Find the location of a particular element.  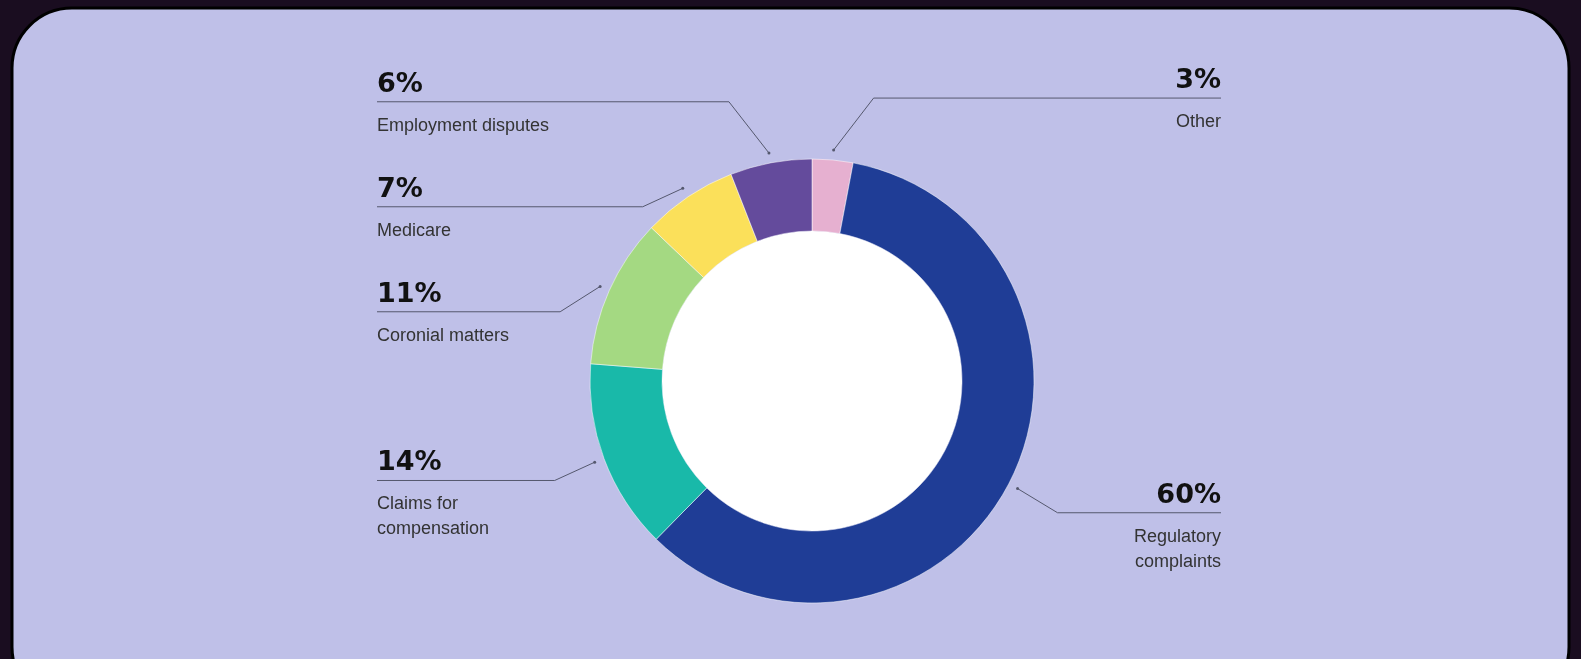

data-label: 60% is located at coordinates (1188, 493).